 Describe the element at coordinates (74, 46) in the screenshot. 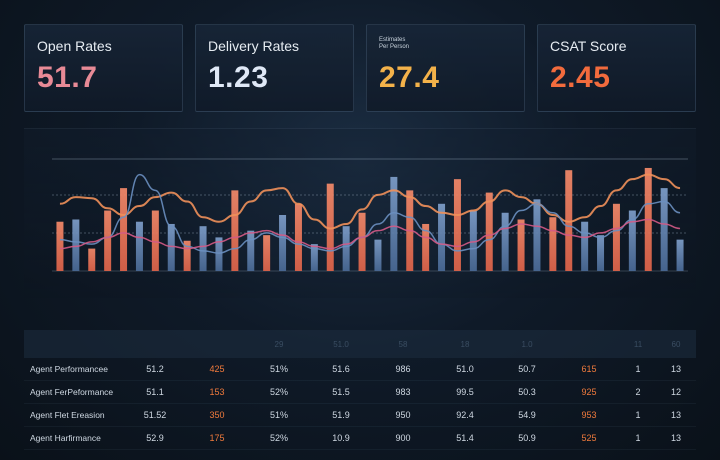

I see `kpi-title: Open Rates` at that location.